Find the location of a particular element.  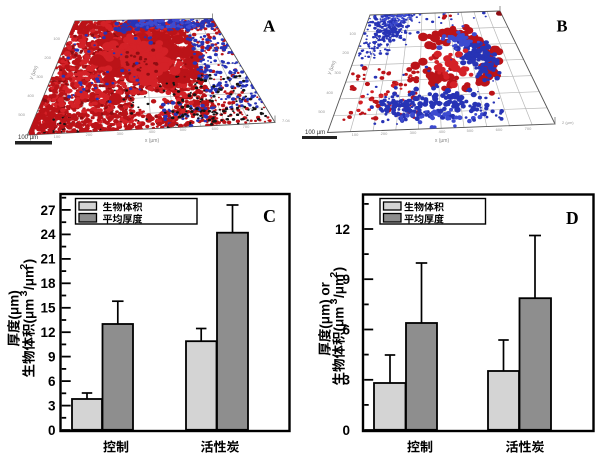

svg-text: 27 is located at coordinates (47, 210).